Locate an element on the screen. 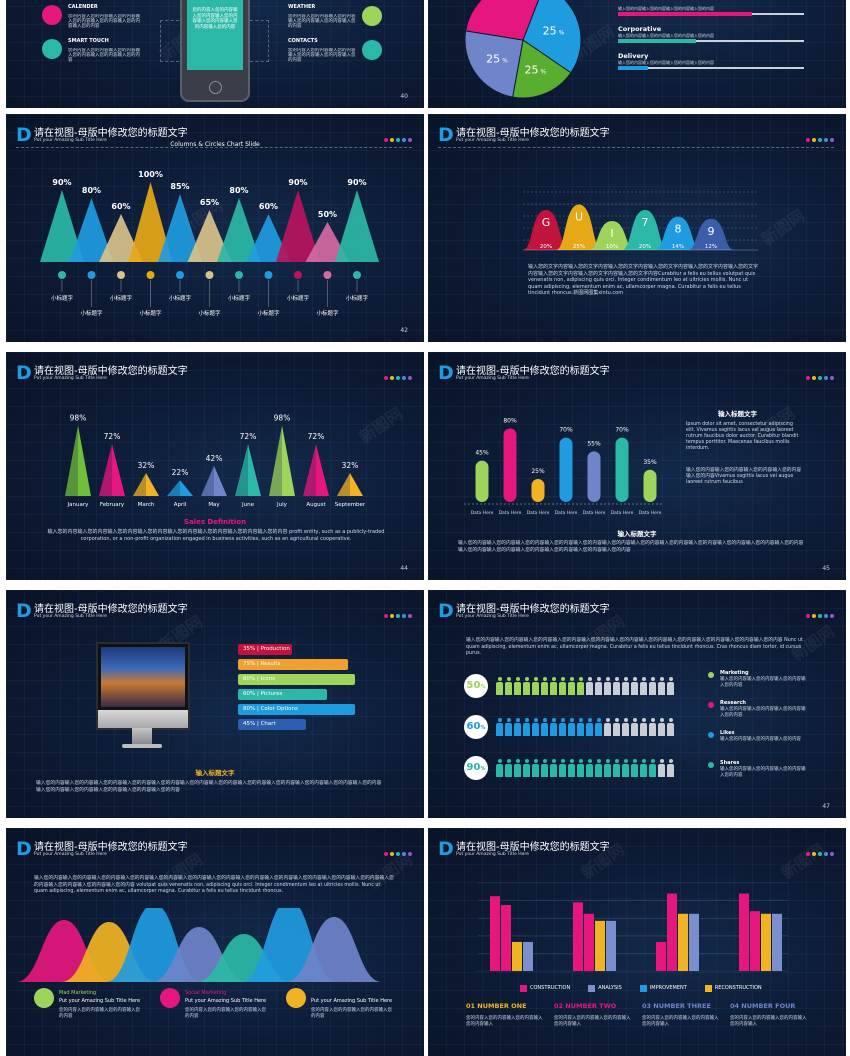 Image resolution: width=850 pixels, height=1056 pixels. calender-dot is located at coordinates (52, 15).